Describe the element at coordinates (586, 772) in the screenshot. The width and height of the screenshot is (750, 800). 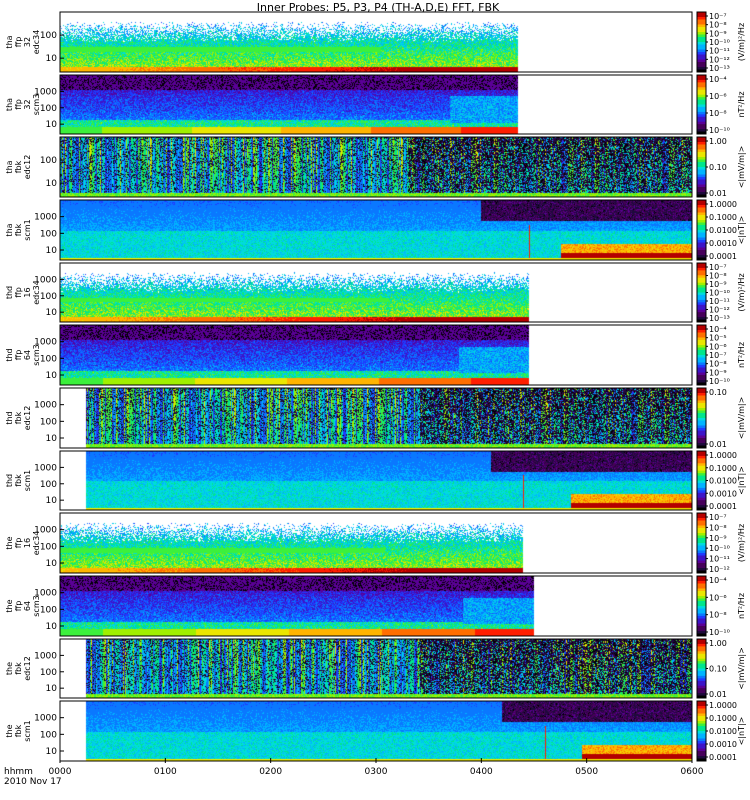
I see `xtick-label: 0500` at that location.